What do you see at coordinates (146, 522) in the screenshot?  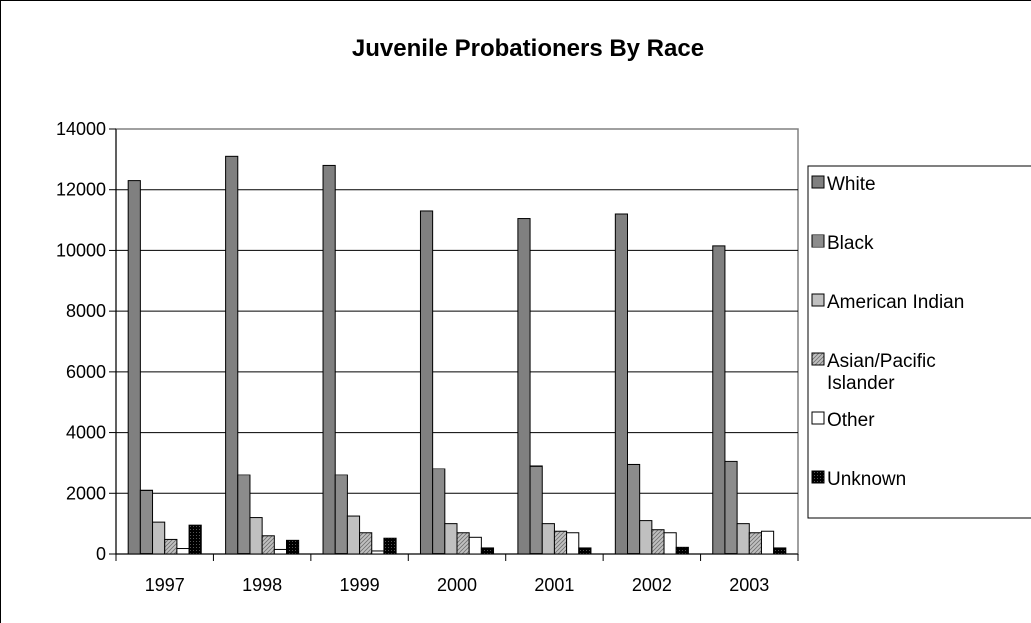 I see `bar-black-1997` at bounding box center [146, 522].